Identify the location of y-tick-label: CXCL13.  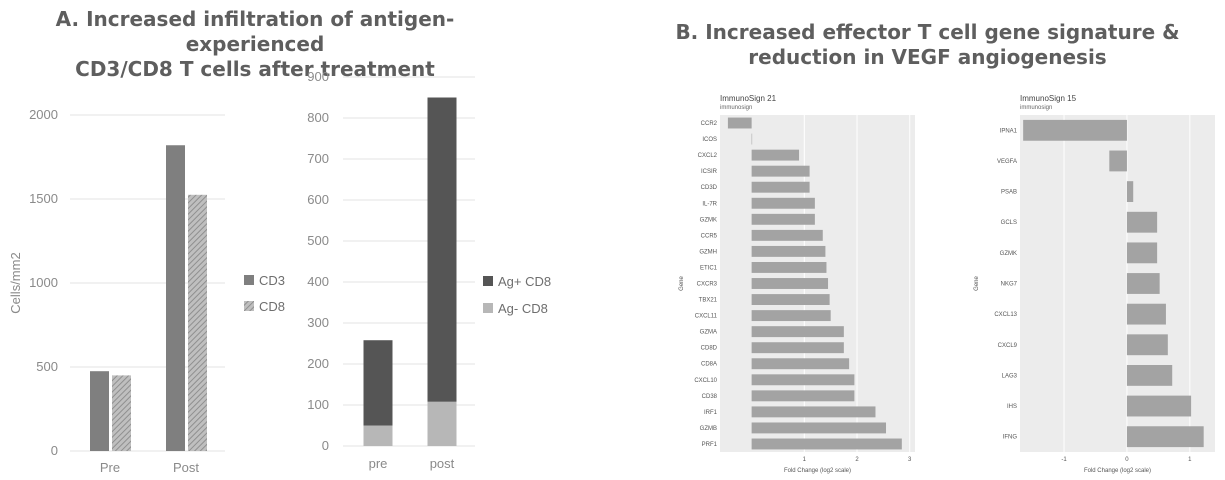
(1005, 315).